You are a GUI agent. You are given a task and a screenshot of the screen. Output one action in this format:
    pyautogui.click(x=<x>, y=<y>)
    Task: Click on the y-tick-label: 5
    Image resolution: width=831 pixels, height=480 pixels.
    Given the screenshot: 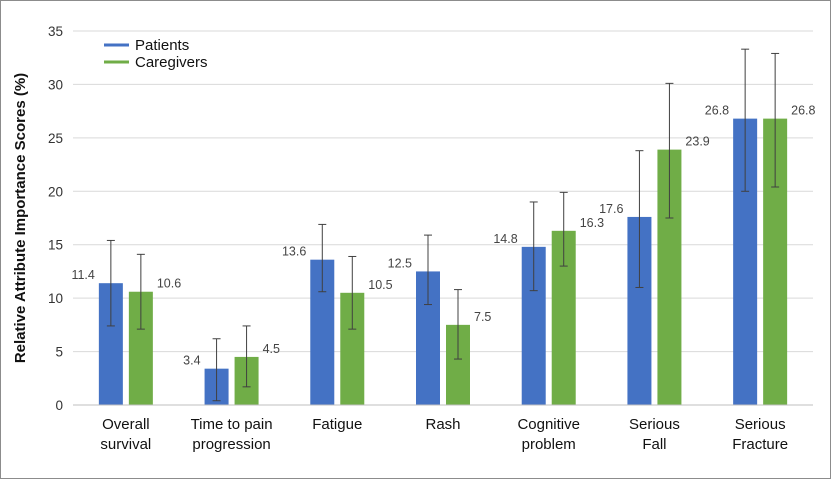 What is the action you would take?
    pyautogui.click(x=59, y=352)
    